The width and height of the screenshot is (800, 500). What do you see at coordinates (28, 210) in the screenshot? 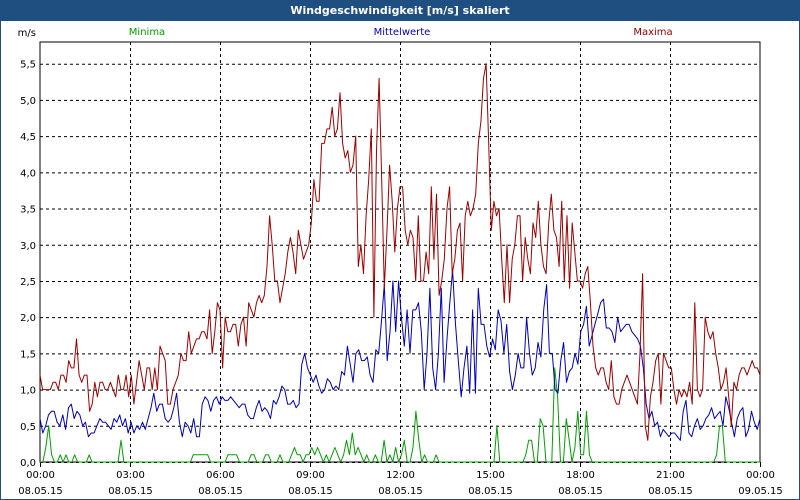
I see `y-tick-label: 3,5` at bounding box center [28, 210].